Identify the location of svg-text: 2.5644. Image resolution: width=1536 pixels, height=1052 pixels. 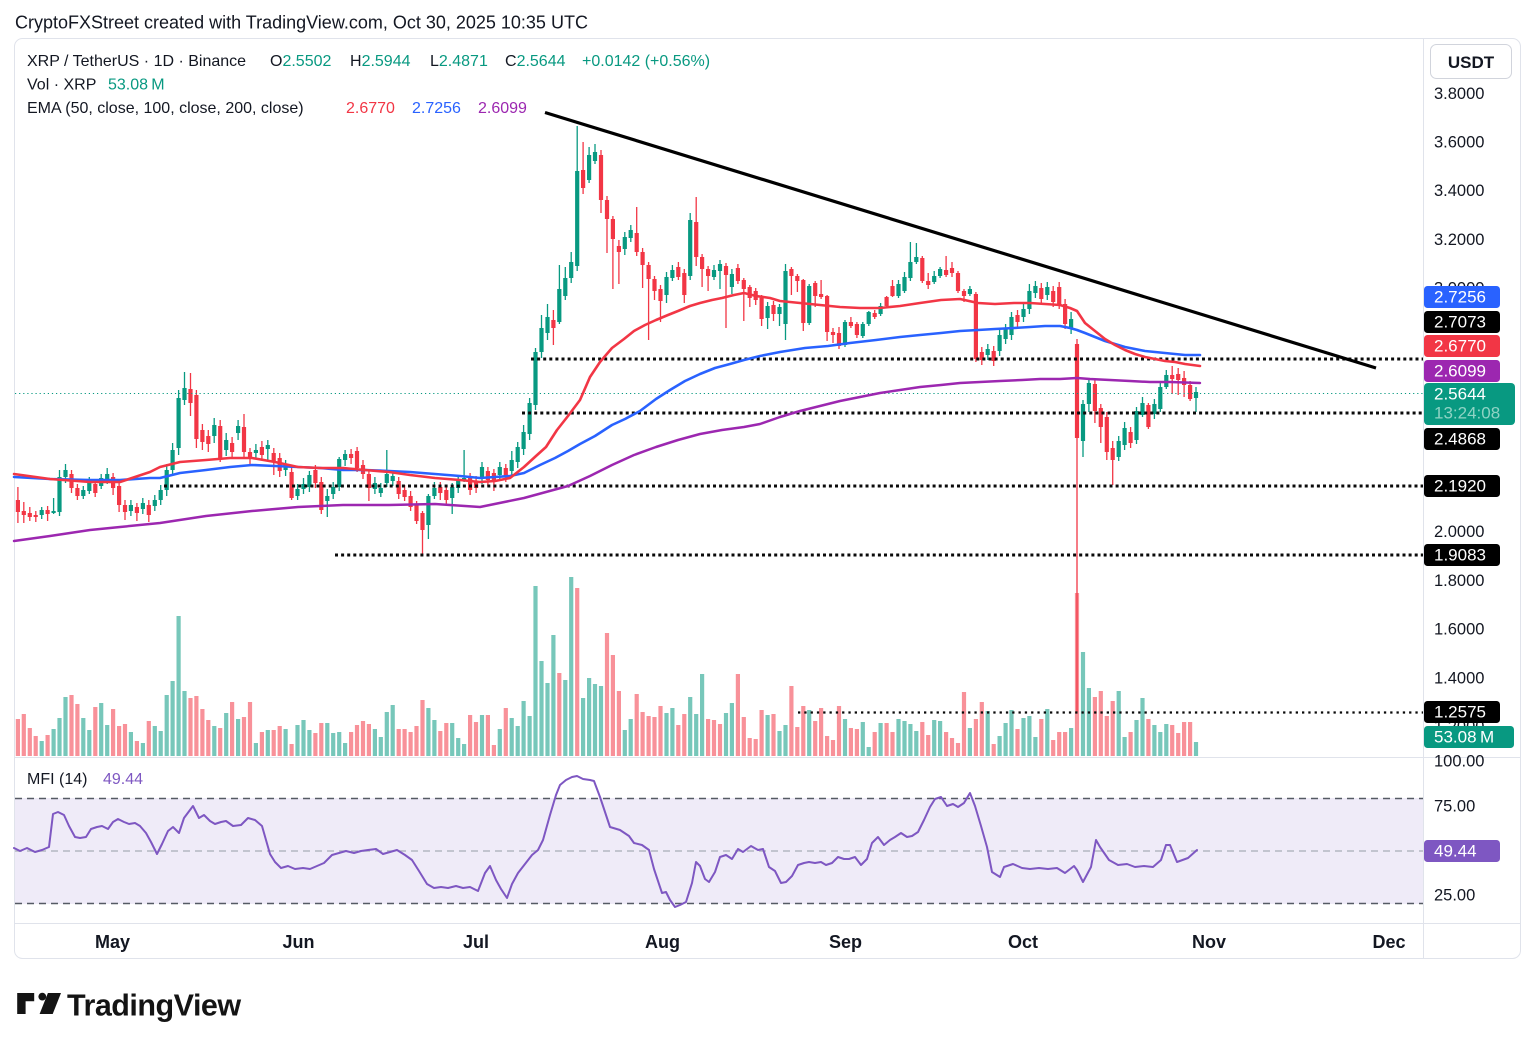
(1460, 393).